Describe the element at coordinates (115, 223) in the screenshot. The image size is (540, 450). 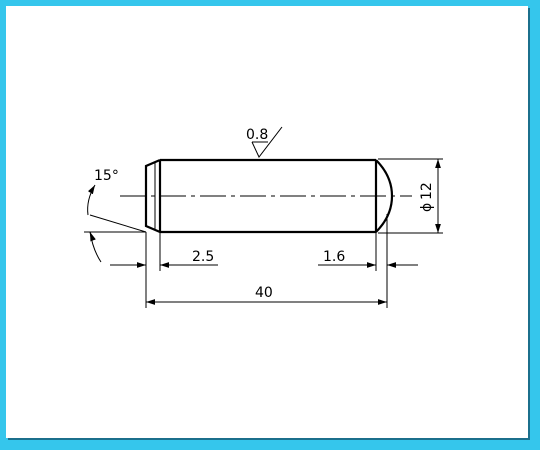
I see `chamfer-angle-dimension` at that location.